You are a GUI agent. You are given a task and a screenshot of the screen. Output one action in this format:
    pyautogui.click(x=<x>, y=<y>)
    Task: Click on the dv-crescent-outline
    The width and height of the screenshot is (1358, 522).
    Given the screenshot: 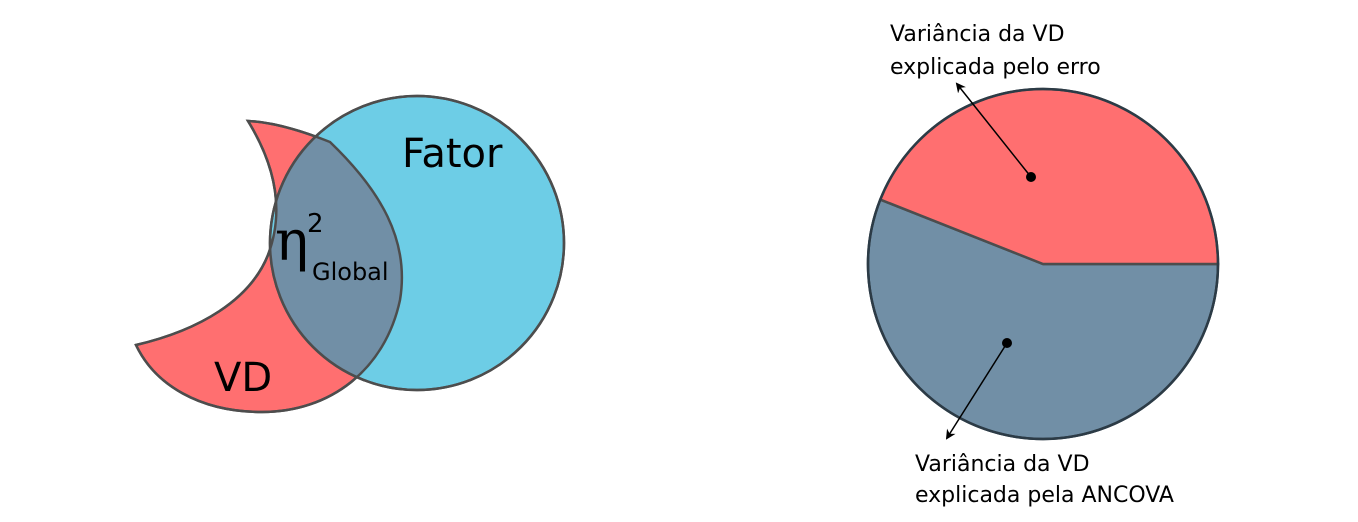 What is the action you would take?
    pyautogui.click(x=269, y=266)
    